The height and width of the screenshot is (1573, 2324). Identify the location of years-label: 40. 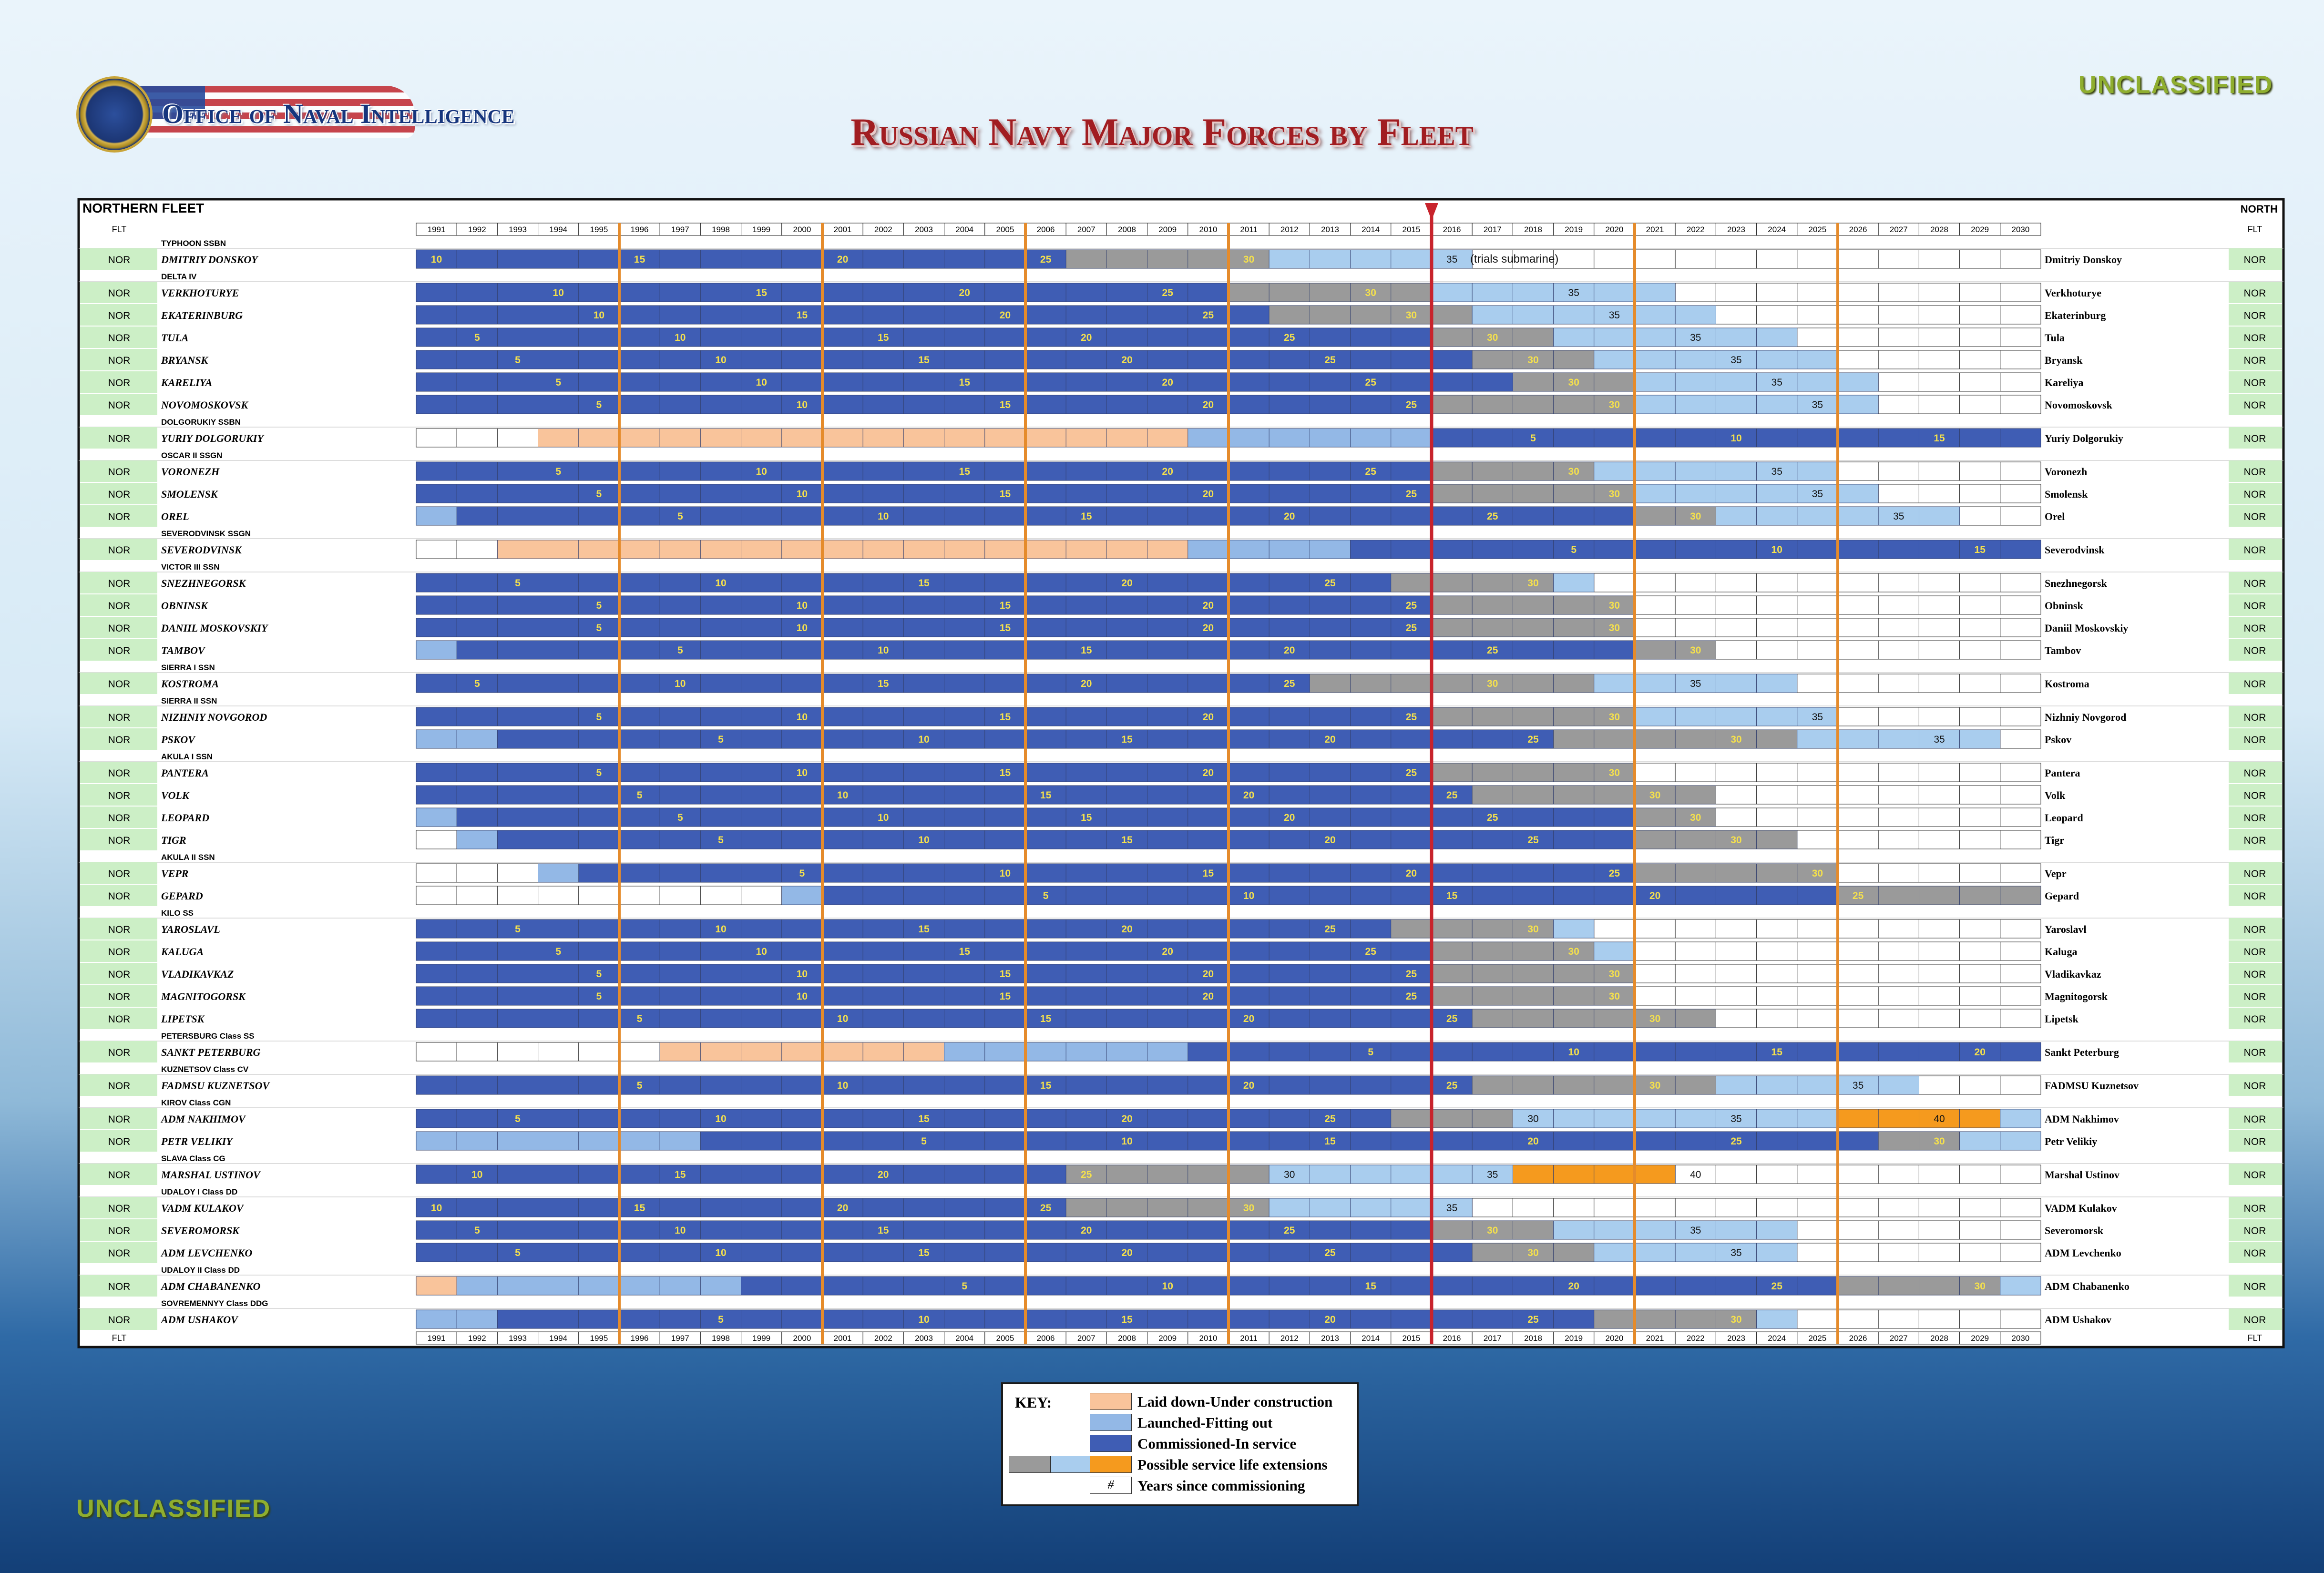
(1939, 1118).